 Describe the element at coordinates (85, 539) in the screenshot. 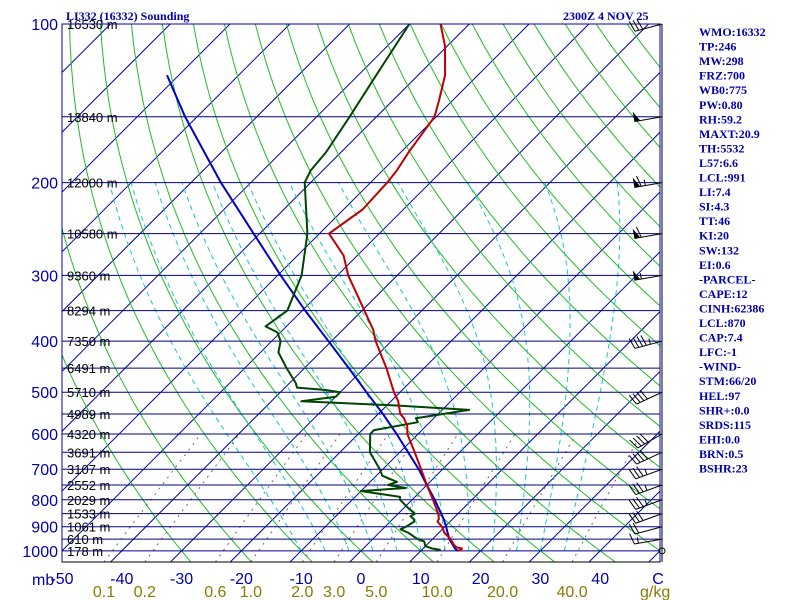

I see `height-label: 610 m` at that location.